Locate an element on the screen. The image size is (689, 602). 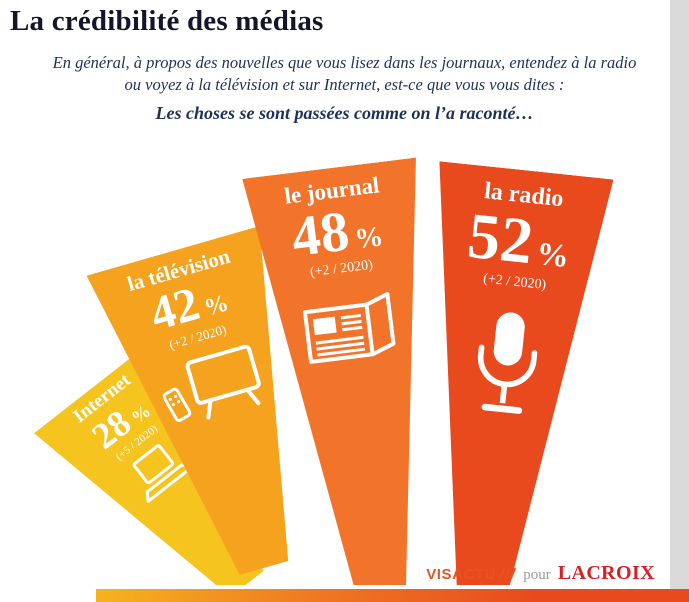
credits: VISACTU pour LACROIX is located at coordinates (540, 573).